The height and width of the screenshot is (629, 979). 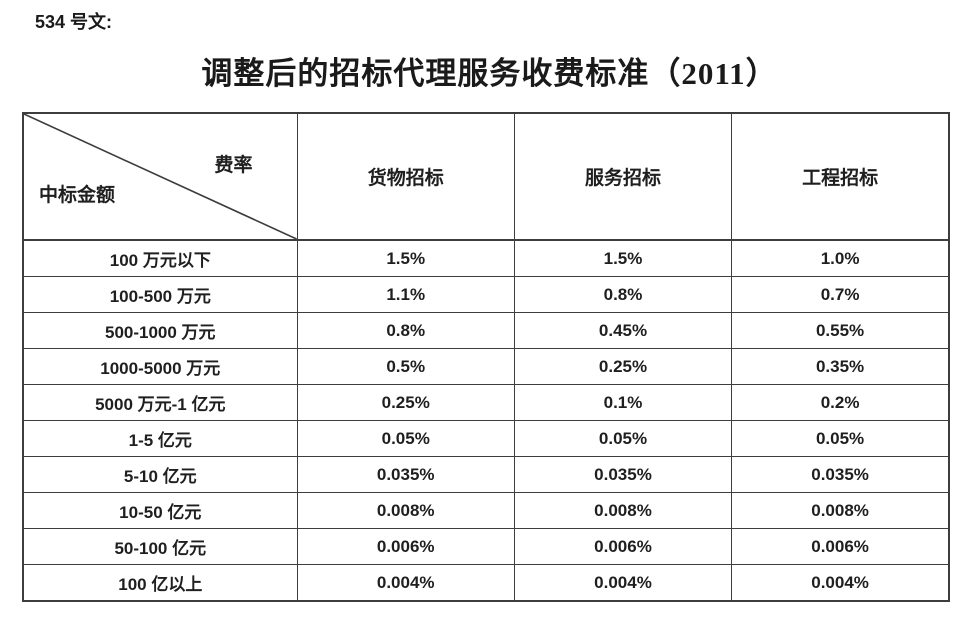 I want to click on goods-rate-cell: 0.8%, so click(x=405, y=330).